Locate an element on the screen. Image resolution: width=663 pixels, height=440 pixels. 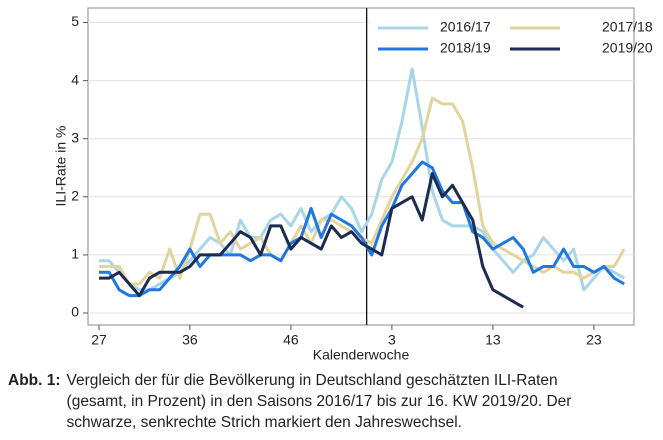
legend-box is located at coordinates (501, 39).